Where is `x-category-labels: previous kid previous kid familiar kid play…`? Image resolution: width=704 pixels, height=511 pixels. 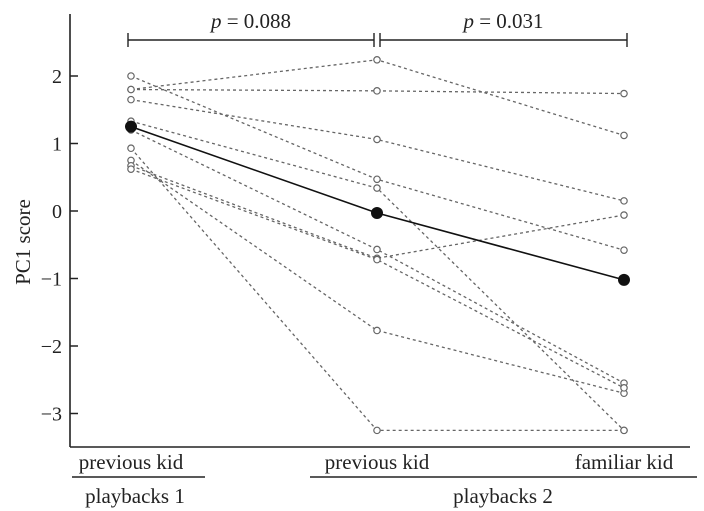 x-category-labels: previous kid previous kid familiar kid play… is located at coordinates (384, 479).